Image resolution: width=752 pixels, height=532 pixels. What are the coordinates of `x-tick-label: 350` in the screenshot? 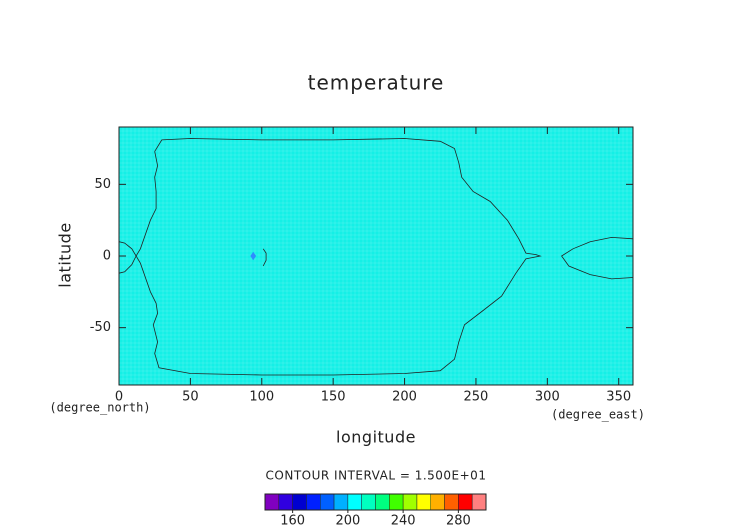 It's located at (618, 397).